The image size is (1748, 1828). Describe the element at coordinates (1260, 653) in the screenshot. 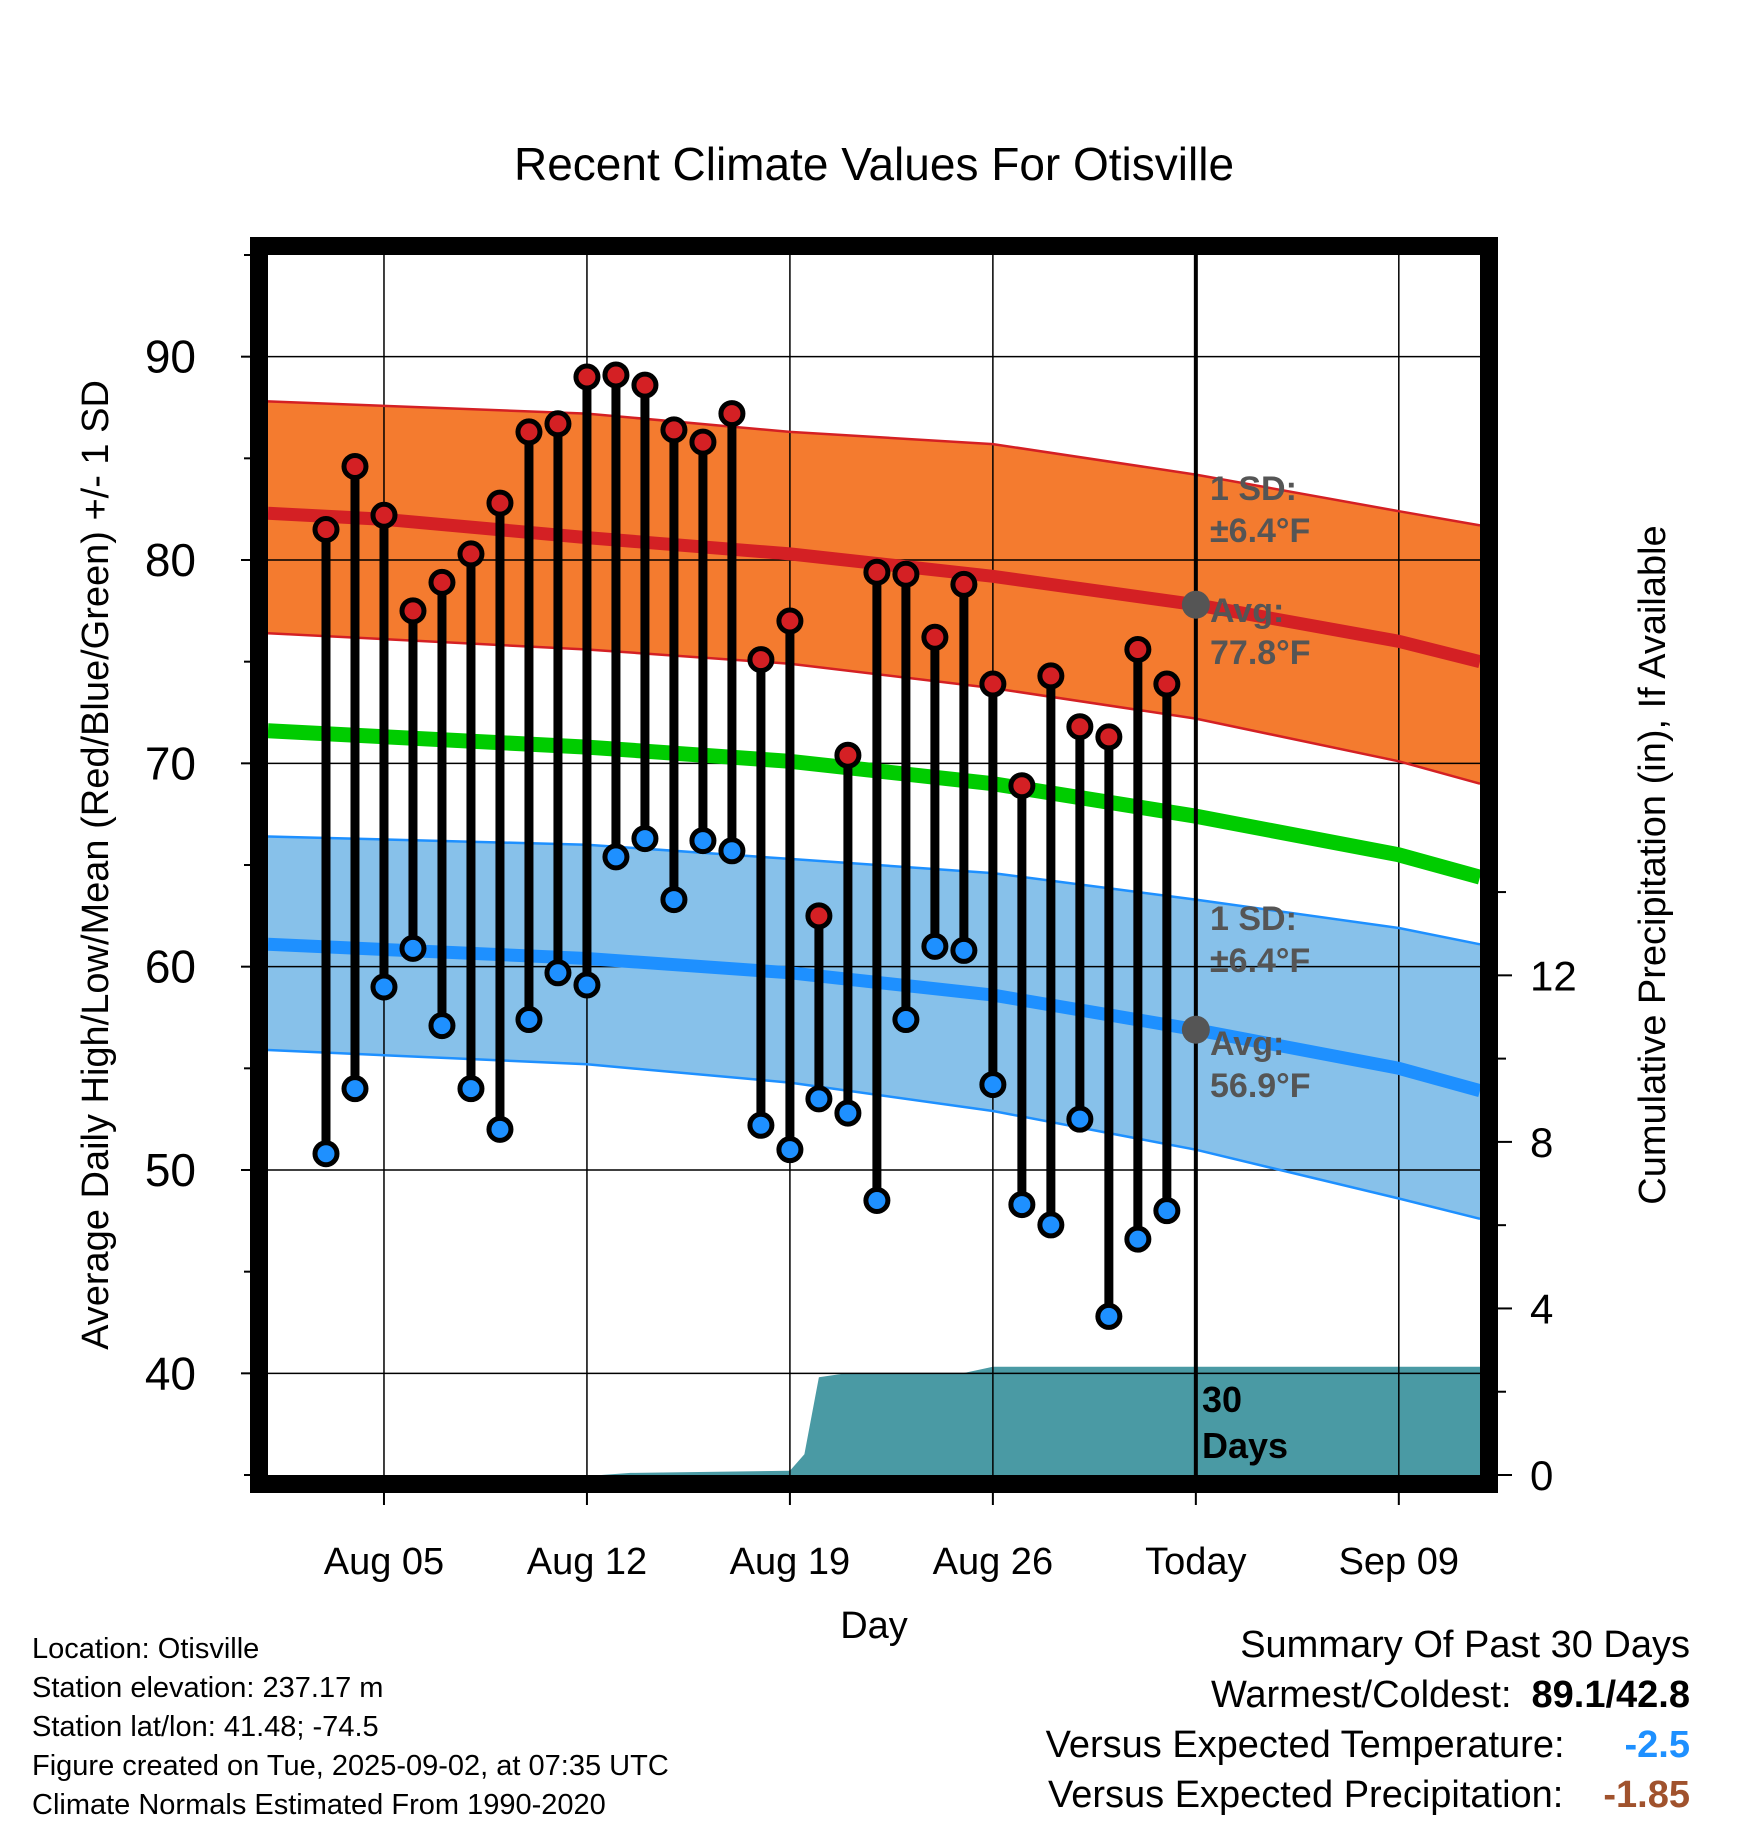

I see `high-avg-value: 77.8°F` at that location.